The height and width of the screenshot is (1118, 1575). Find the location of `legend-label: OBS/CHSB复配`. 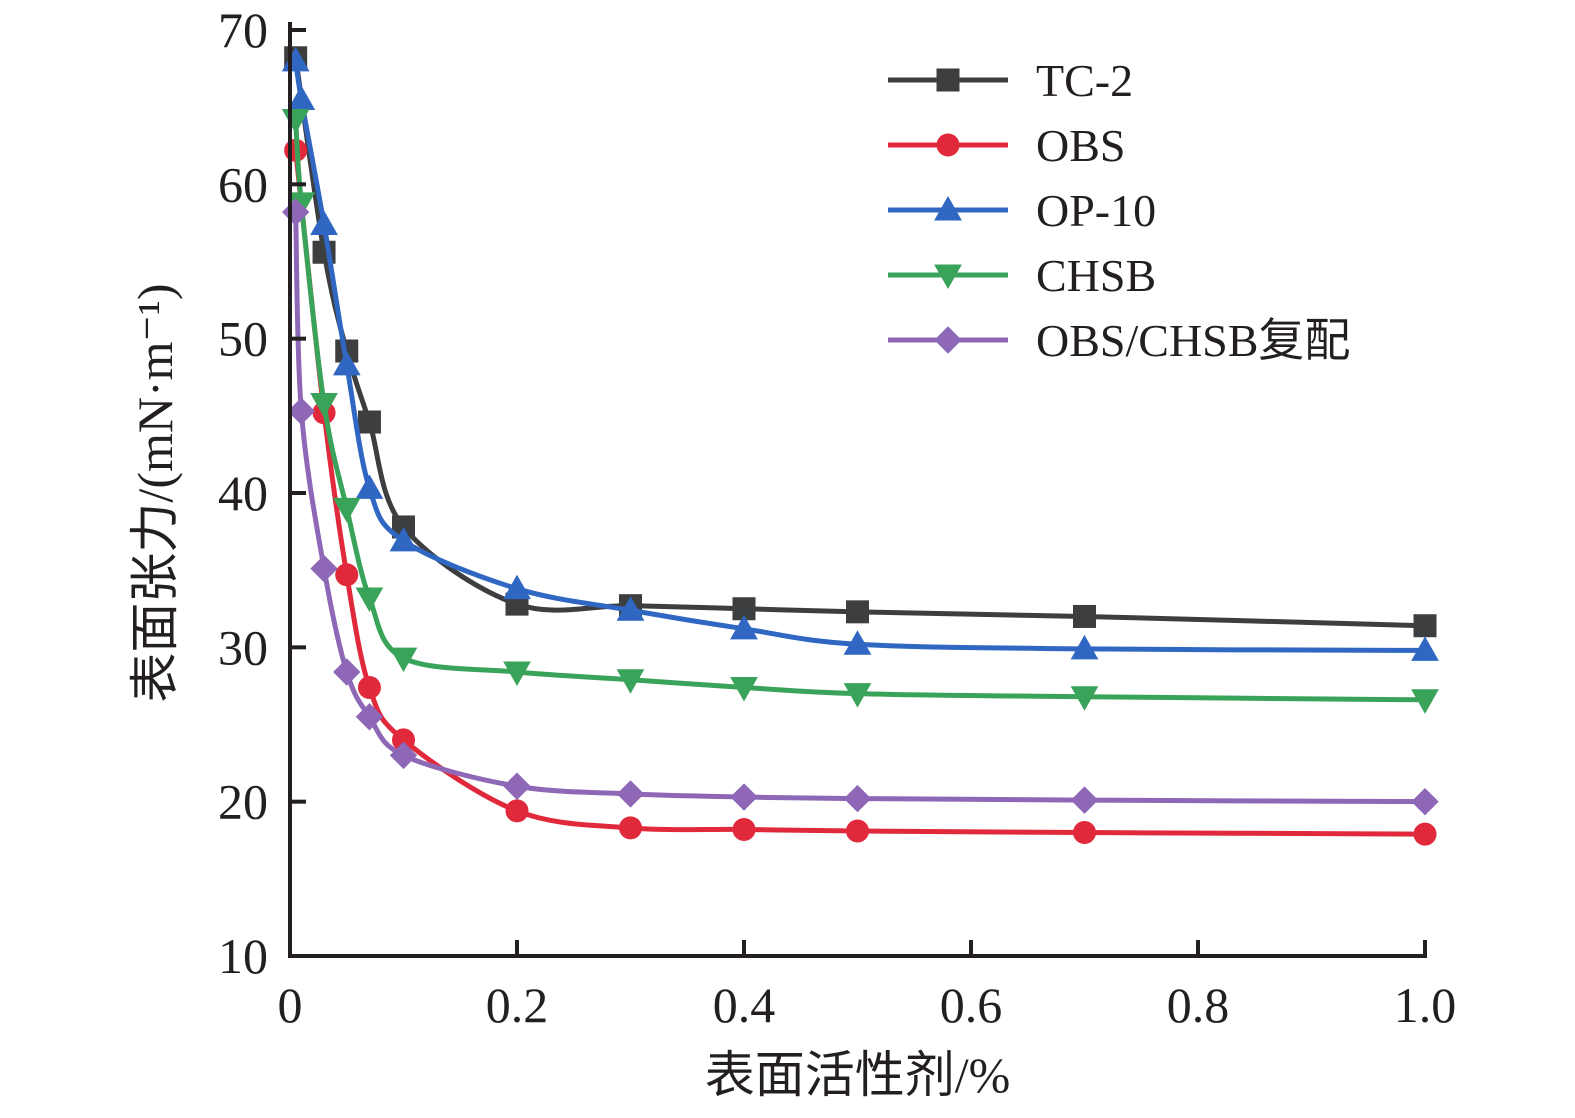

legend-label: OBS/CHSB复配 is located at coordinates (1193, 340).